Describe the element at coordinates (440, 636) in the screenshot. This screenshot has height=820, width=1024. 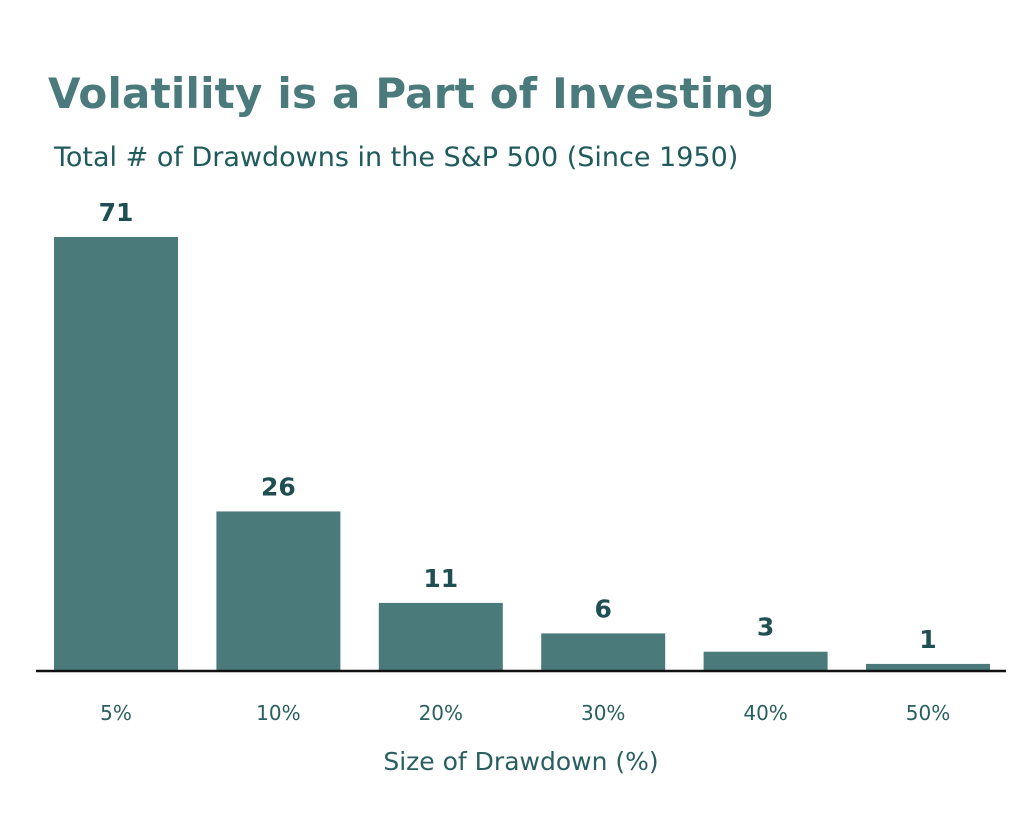
I see `bar-20pct` at that location.